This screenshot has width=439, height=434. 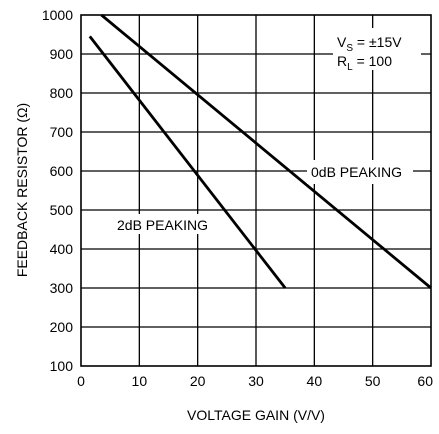 I want to click on label-2db-background, so click(x=168, y=224).